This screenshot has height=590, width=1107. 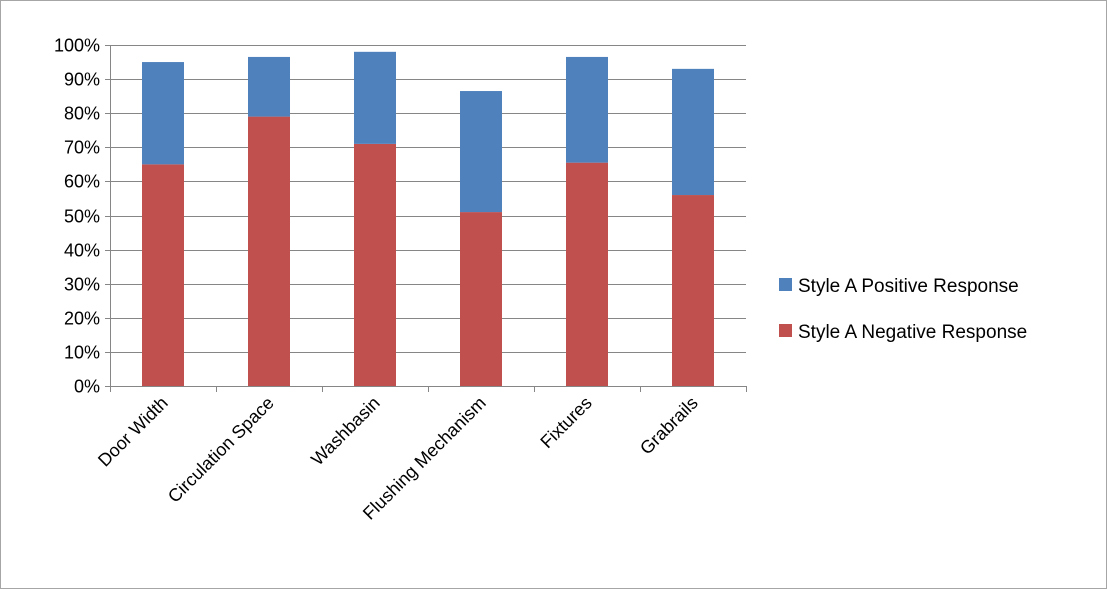 I want to click on y-tick-label: 10%, so click(x=82, y=353).